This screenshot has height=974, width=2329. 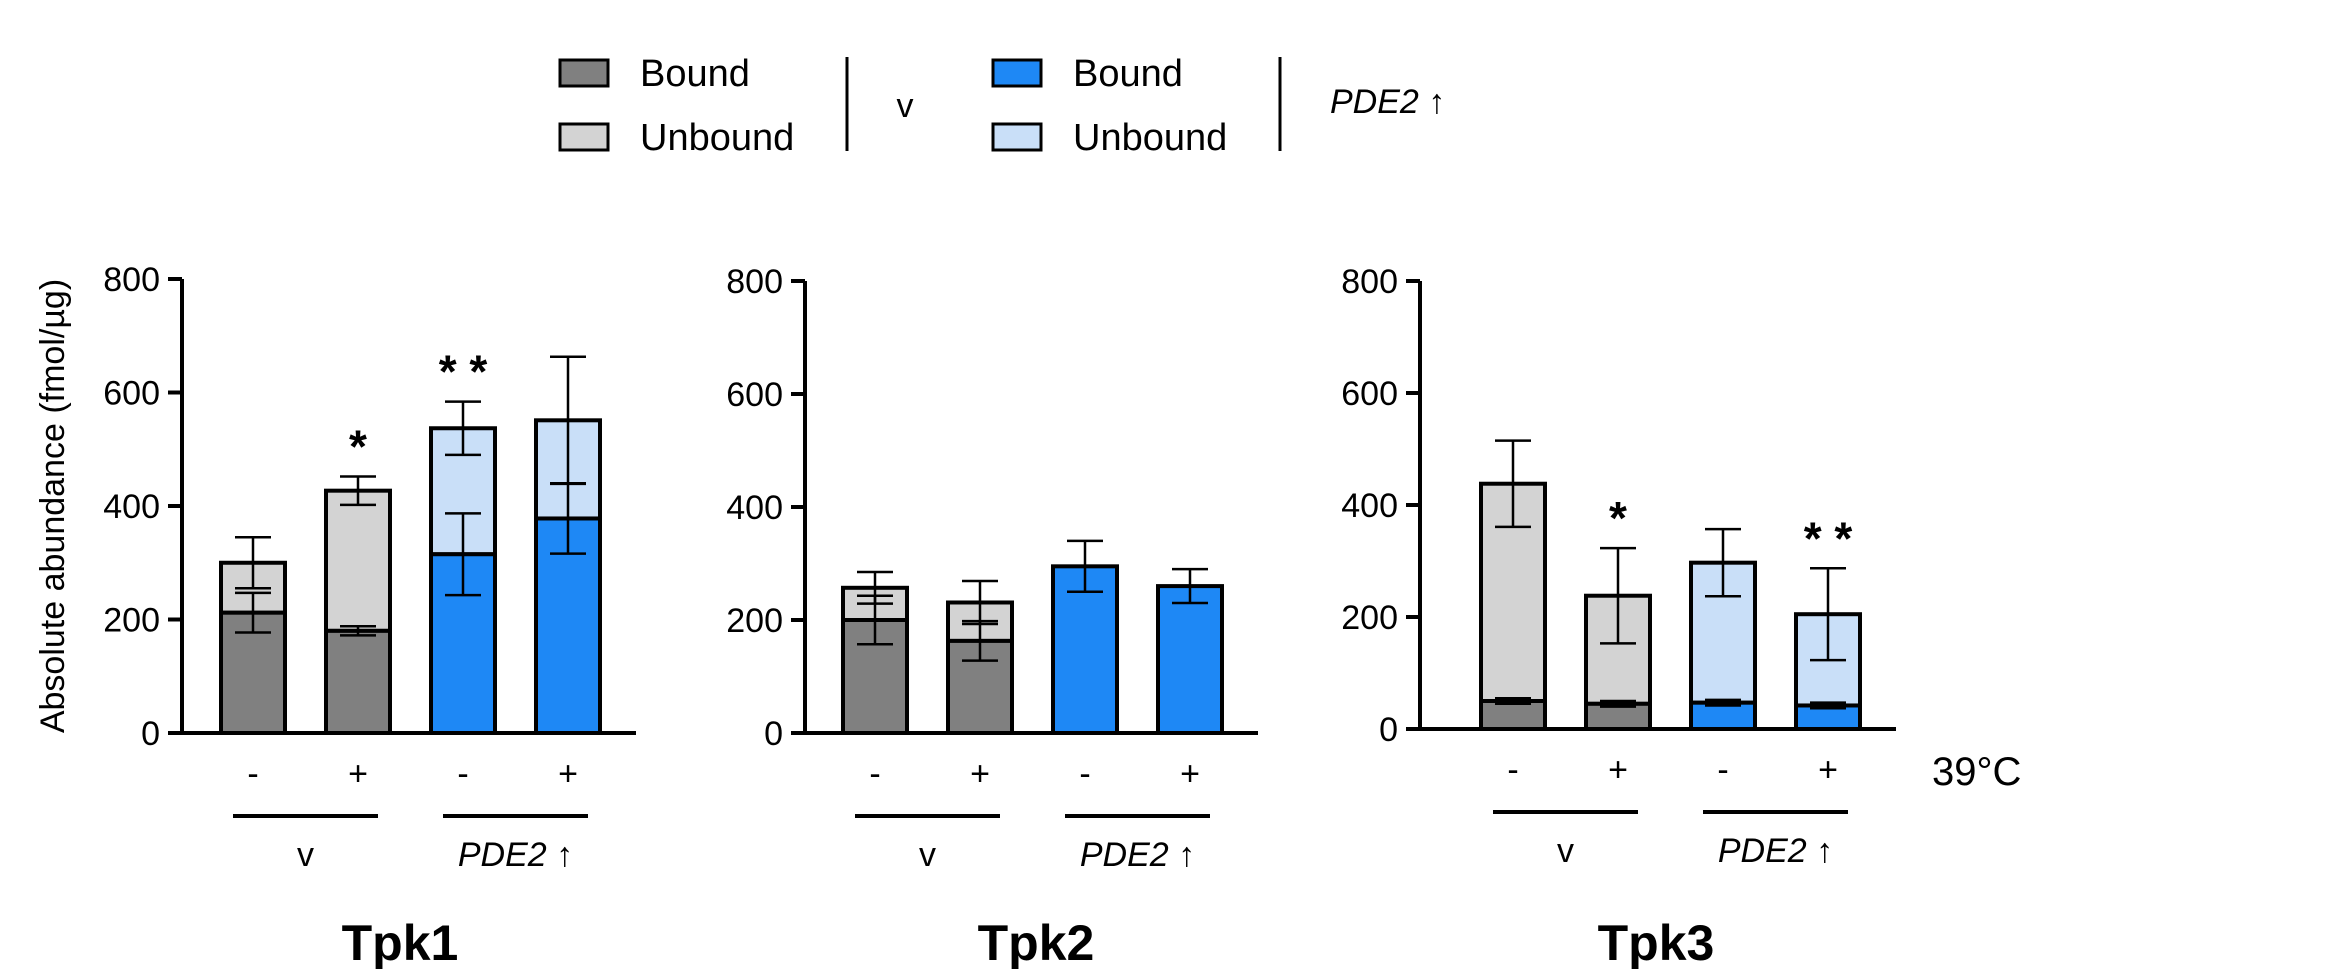 I want to click on legend: Bound Unbound Bound Unbound v PDE2 ↑, so click(x=1001, y=106).